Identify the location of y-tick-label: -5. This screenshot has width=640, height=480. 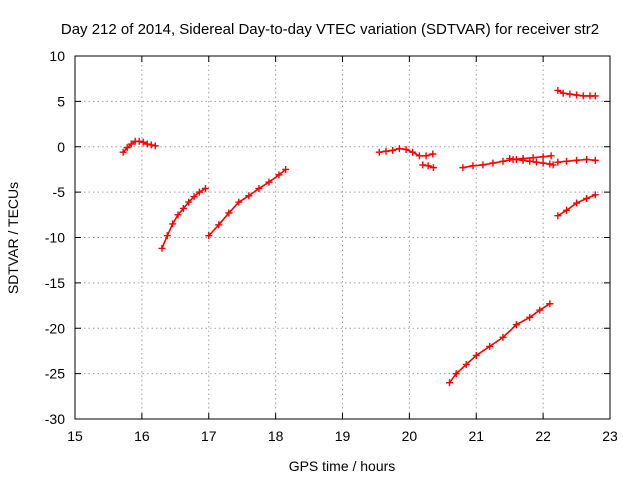
(59, 192).